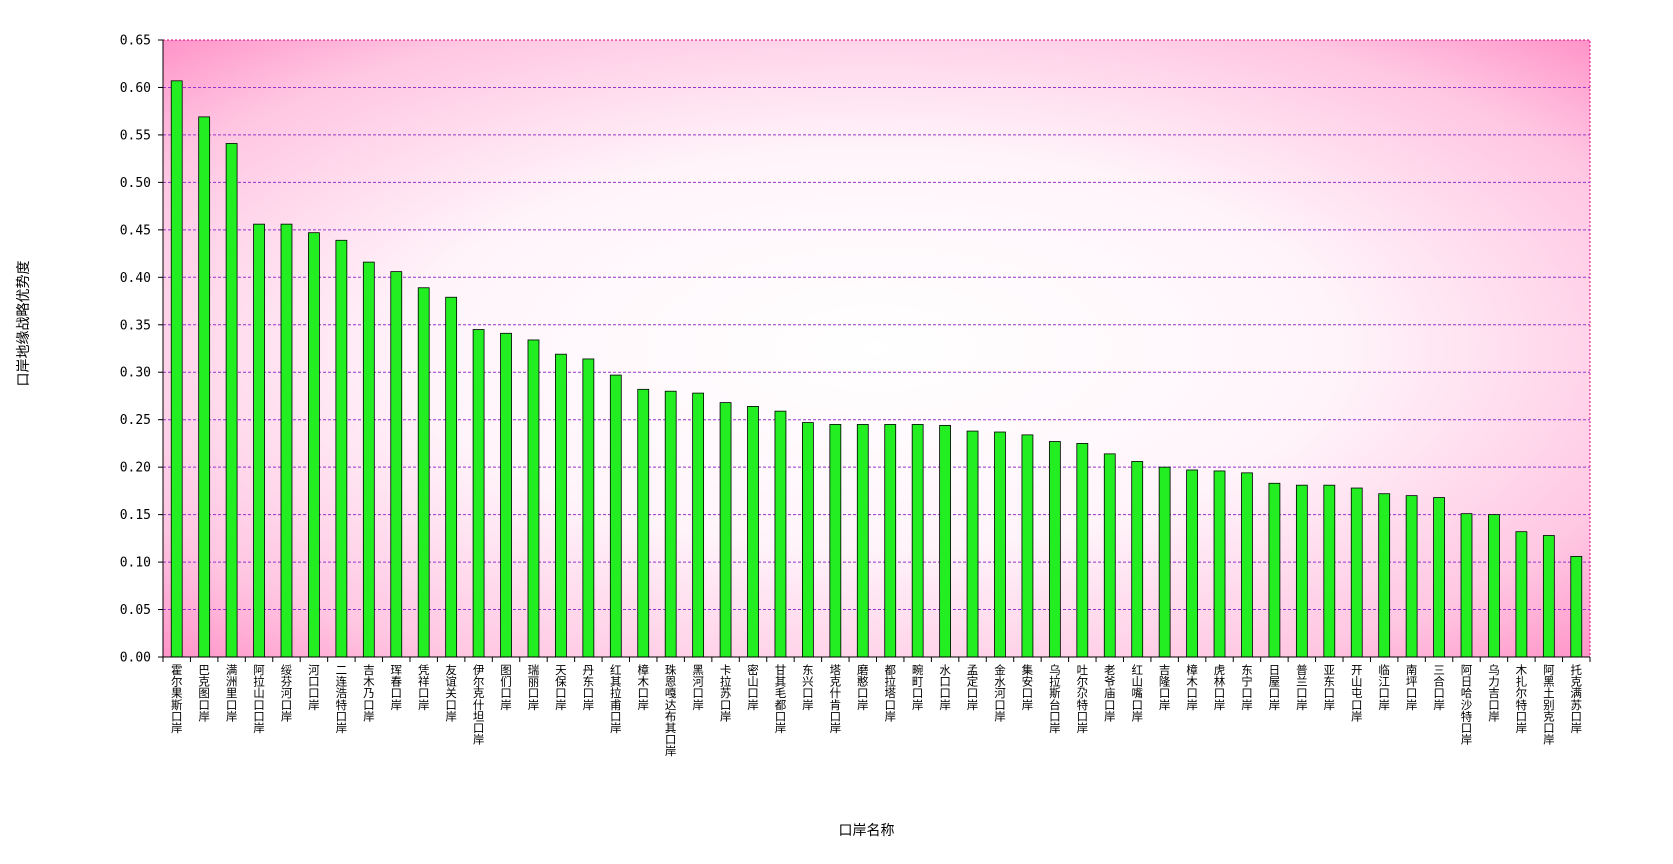 The height and width of the screenshot is (864, 1673). I want to click on x-category-label: 凭祥口岸, so click(424, 687).